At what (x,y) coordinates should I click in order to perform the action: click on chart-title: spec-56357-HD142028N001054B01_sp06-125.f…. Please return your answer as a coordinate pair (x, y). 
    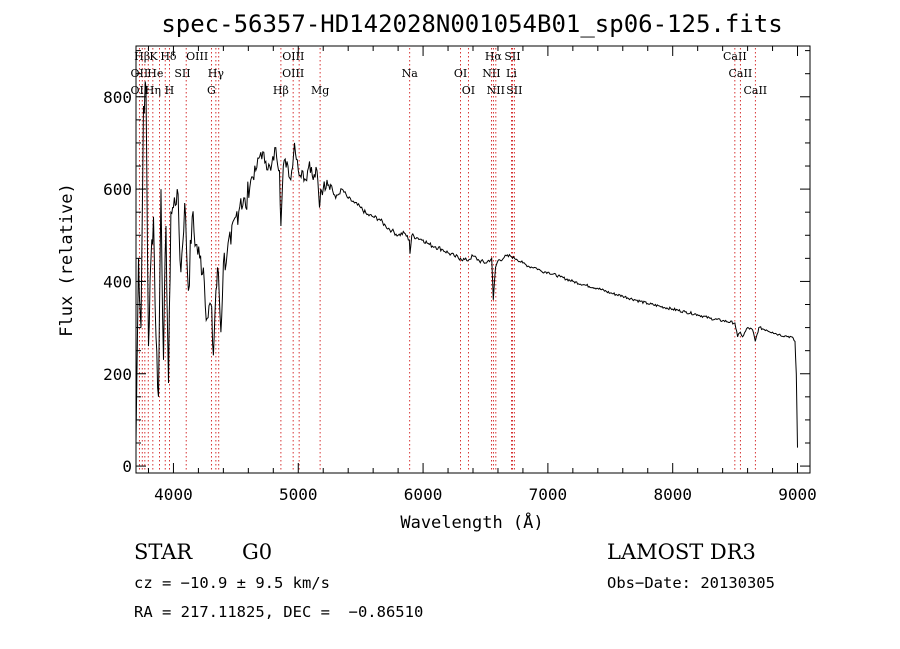
    Looking at the image, I should click on (471, 24).